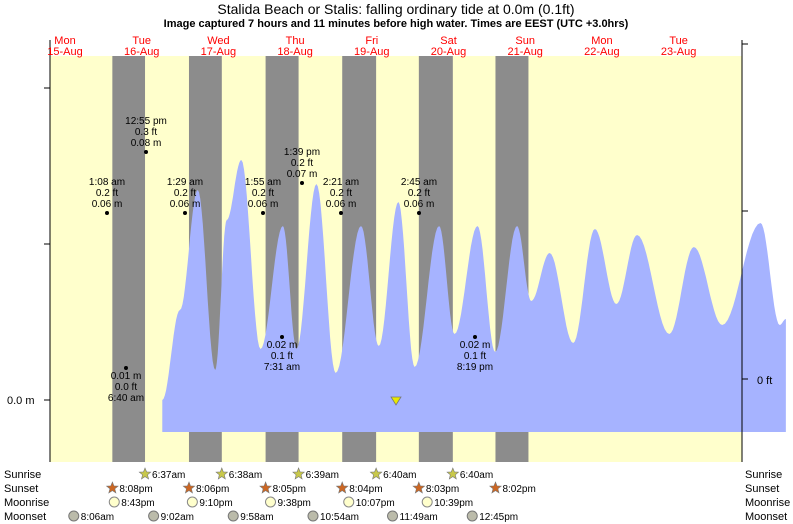 This screenshot has width=793, height=524. I want to click on tide-extreme-label: 2:45 am, so click(419, 182).